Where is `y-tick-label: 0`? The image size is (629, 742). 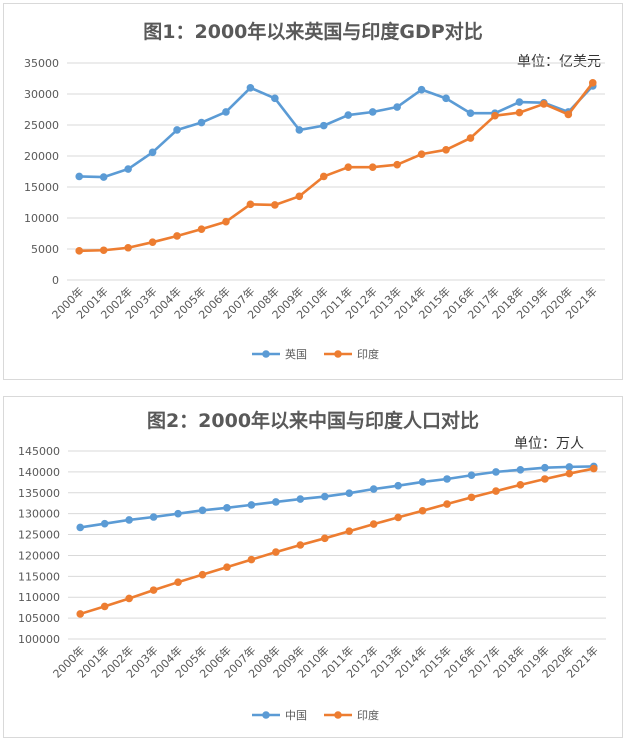 y-tick-label: 0 is located at coordinates (55, 280).